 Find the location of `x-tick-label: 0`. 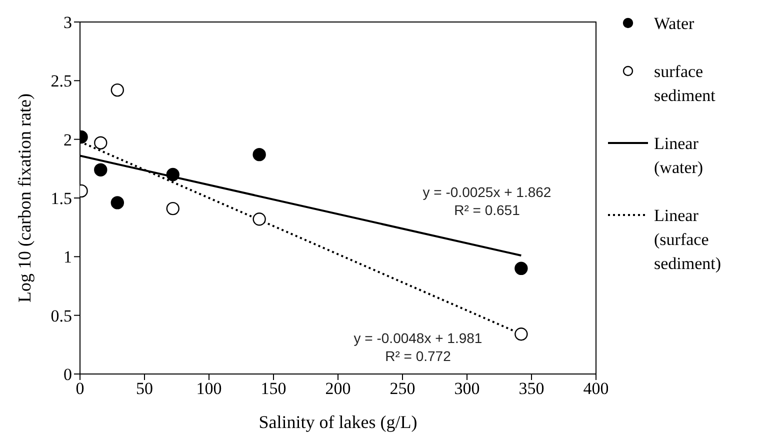

x-tick-label: 0 is located at coordinates (80, 388).